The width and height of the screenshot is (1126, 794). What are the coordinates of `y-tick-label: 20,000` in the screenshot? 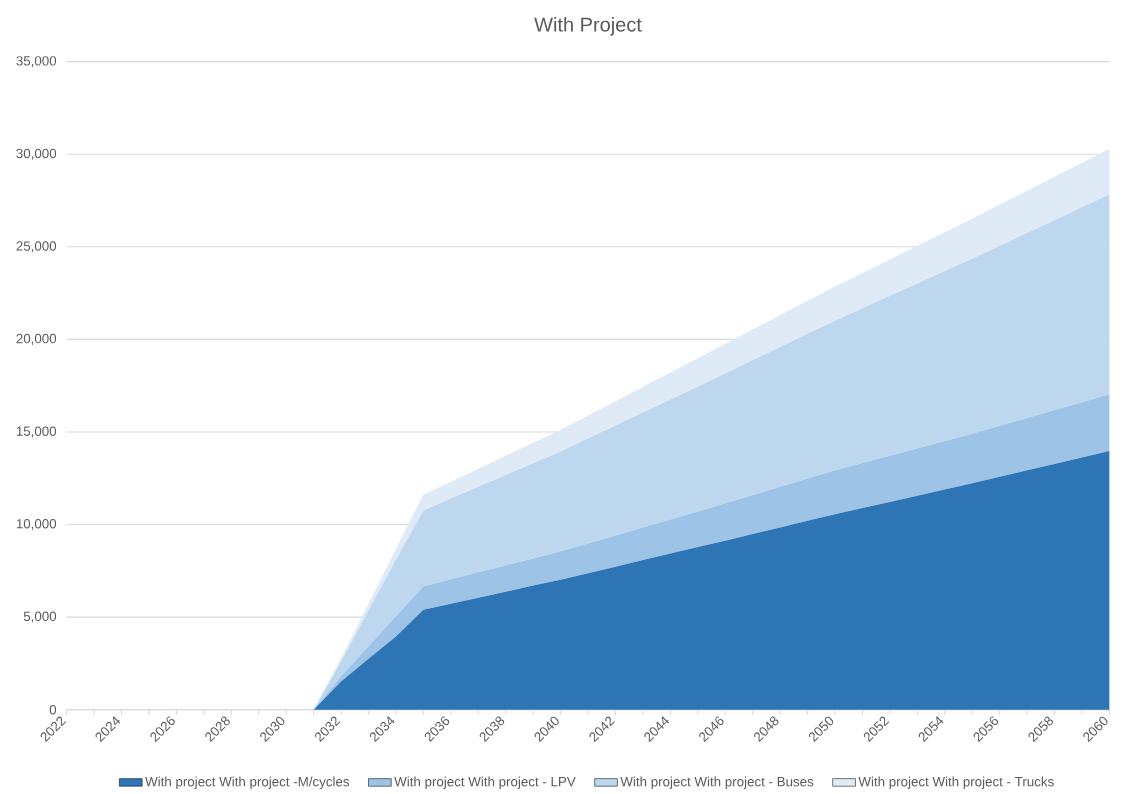 It's located at (36, 340).